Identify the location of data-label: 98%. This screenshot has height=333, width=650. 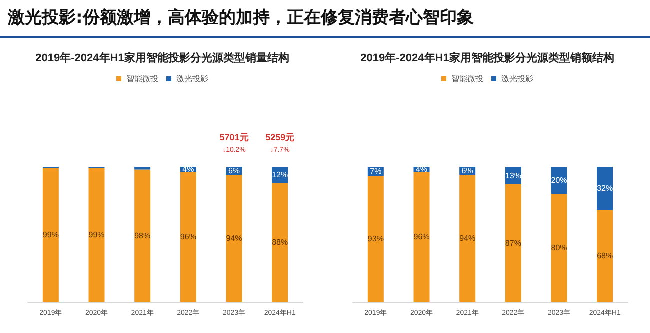
(142, 235).